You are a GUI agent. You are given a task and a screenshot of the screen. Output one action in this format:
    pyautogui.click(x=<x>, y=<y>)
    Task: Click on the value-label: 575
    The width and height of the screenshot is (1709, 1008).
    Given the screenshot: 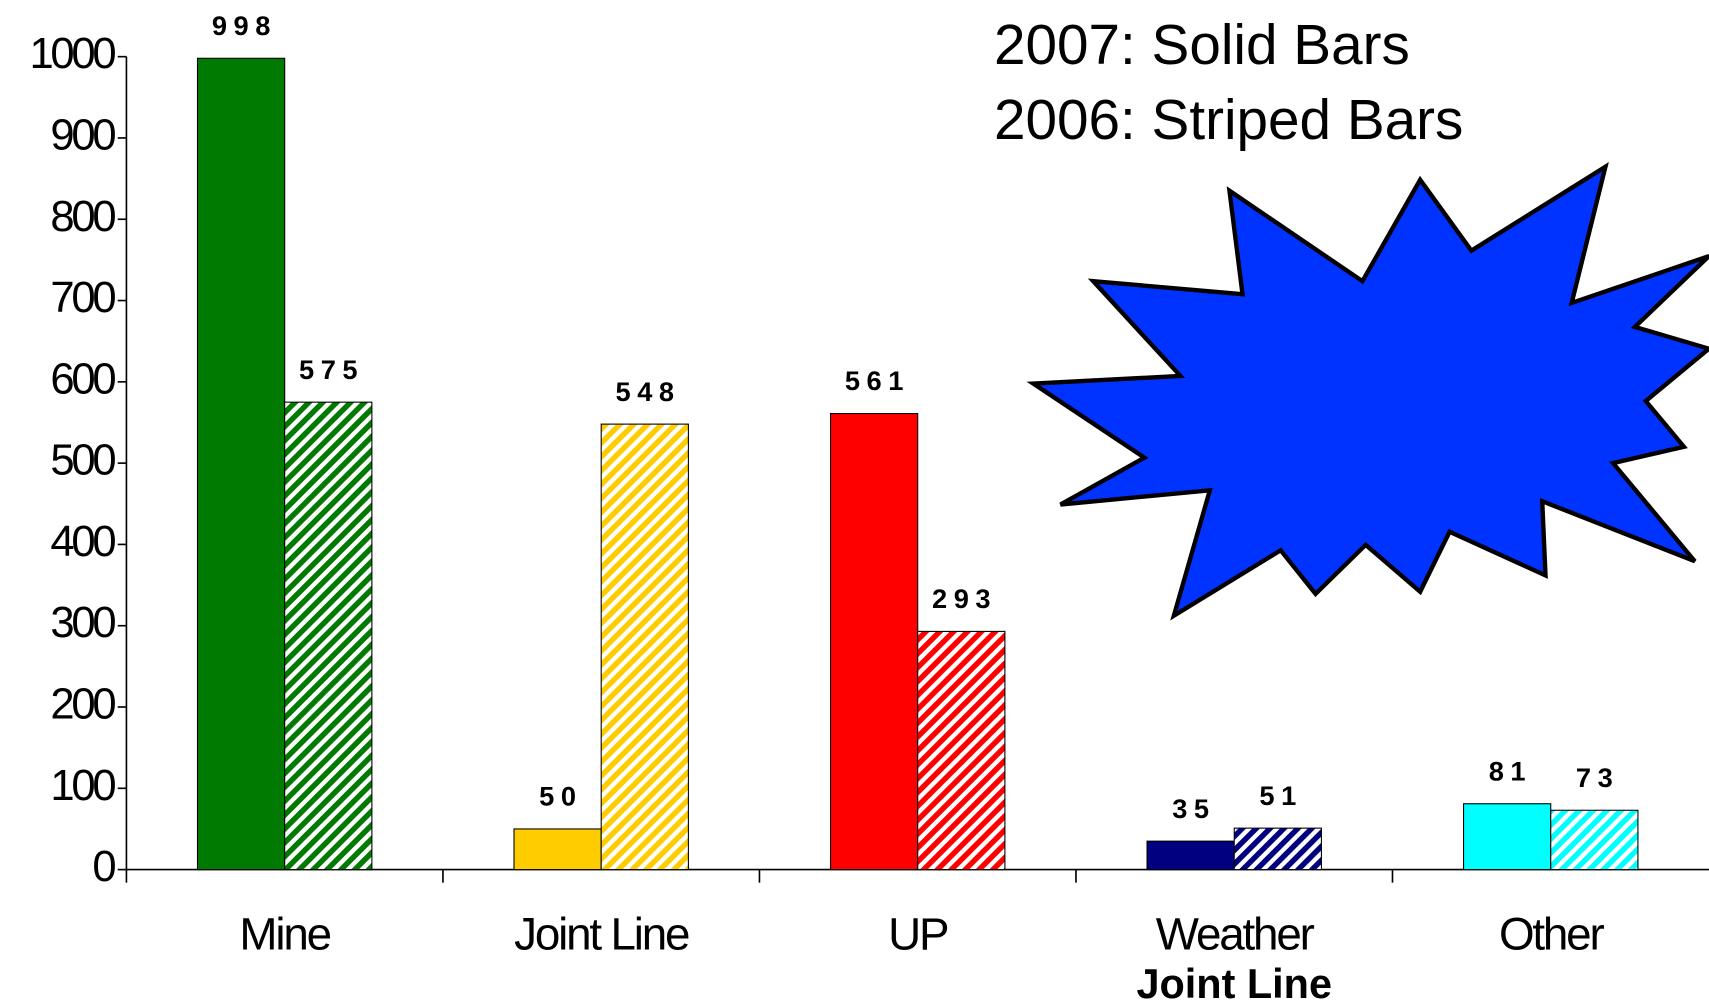 What is the action you would take?
    pyautogui.click(x=331, y=369)
    